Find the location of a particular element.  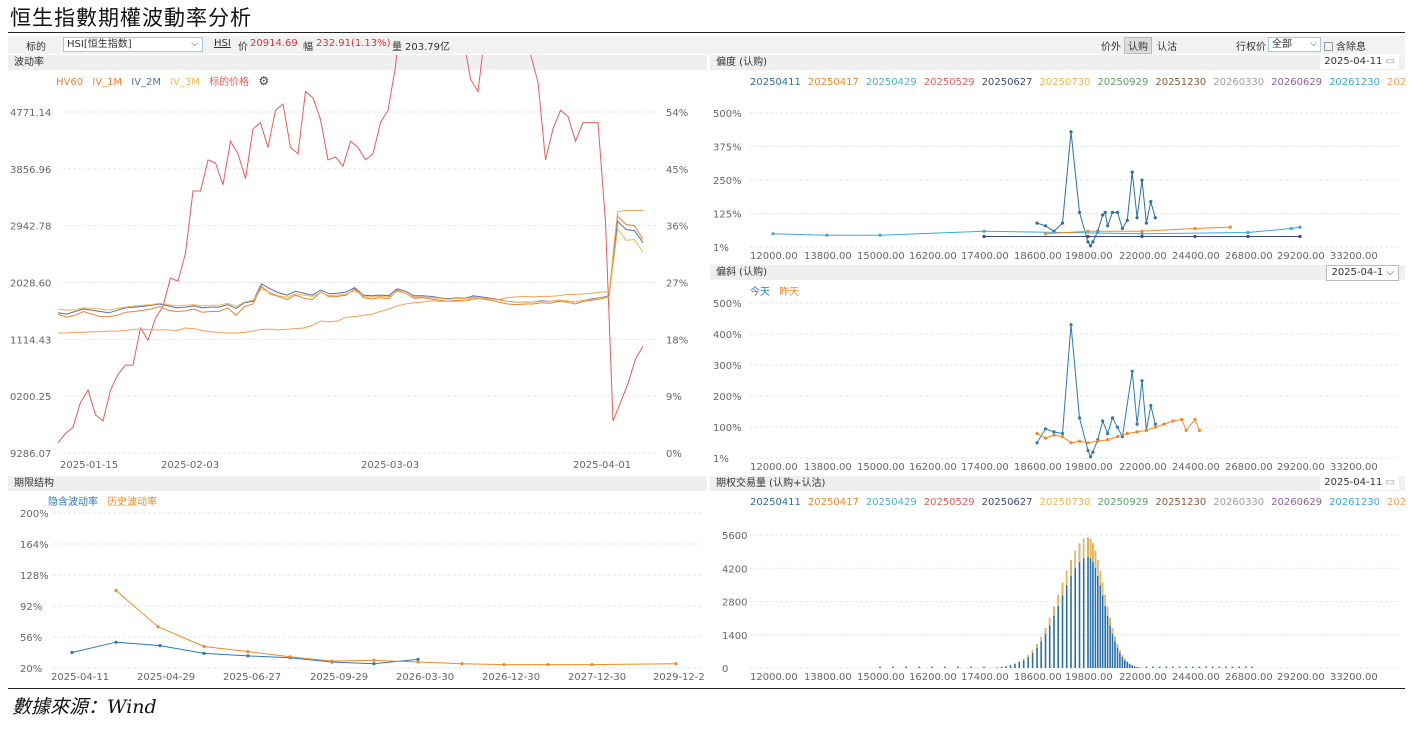

x-tick: 2027-12-30 is located at coordinates (597, 677).